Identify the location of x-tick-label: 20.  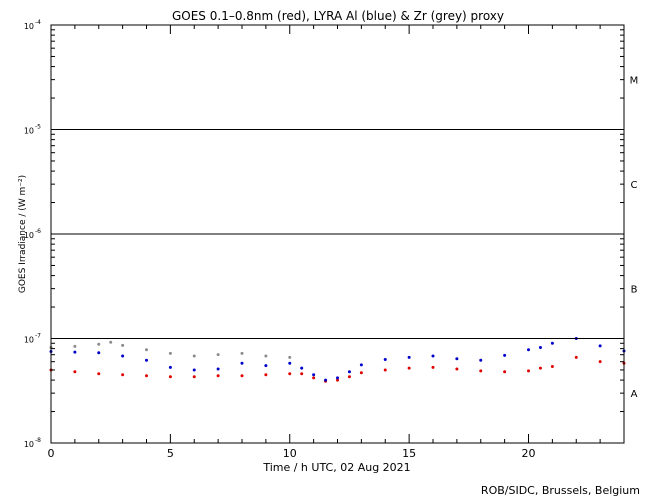
(529, 453).